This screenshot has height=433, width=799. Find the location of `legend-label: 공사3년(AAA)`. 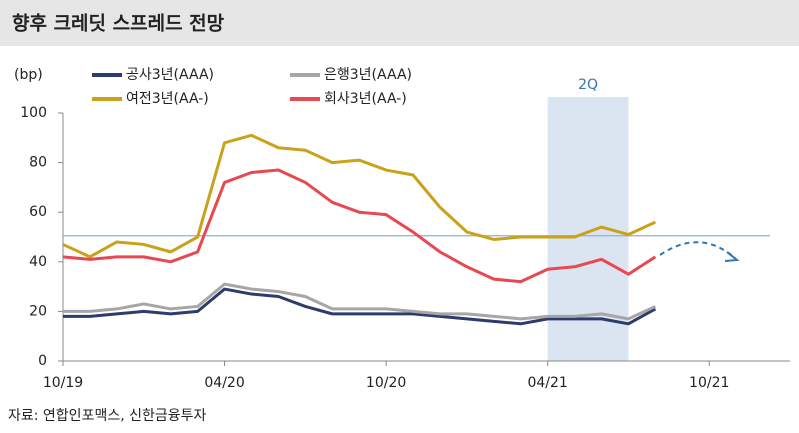

legend-label: 공사3년(AAA) is located at coordinates (170, 75).